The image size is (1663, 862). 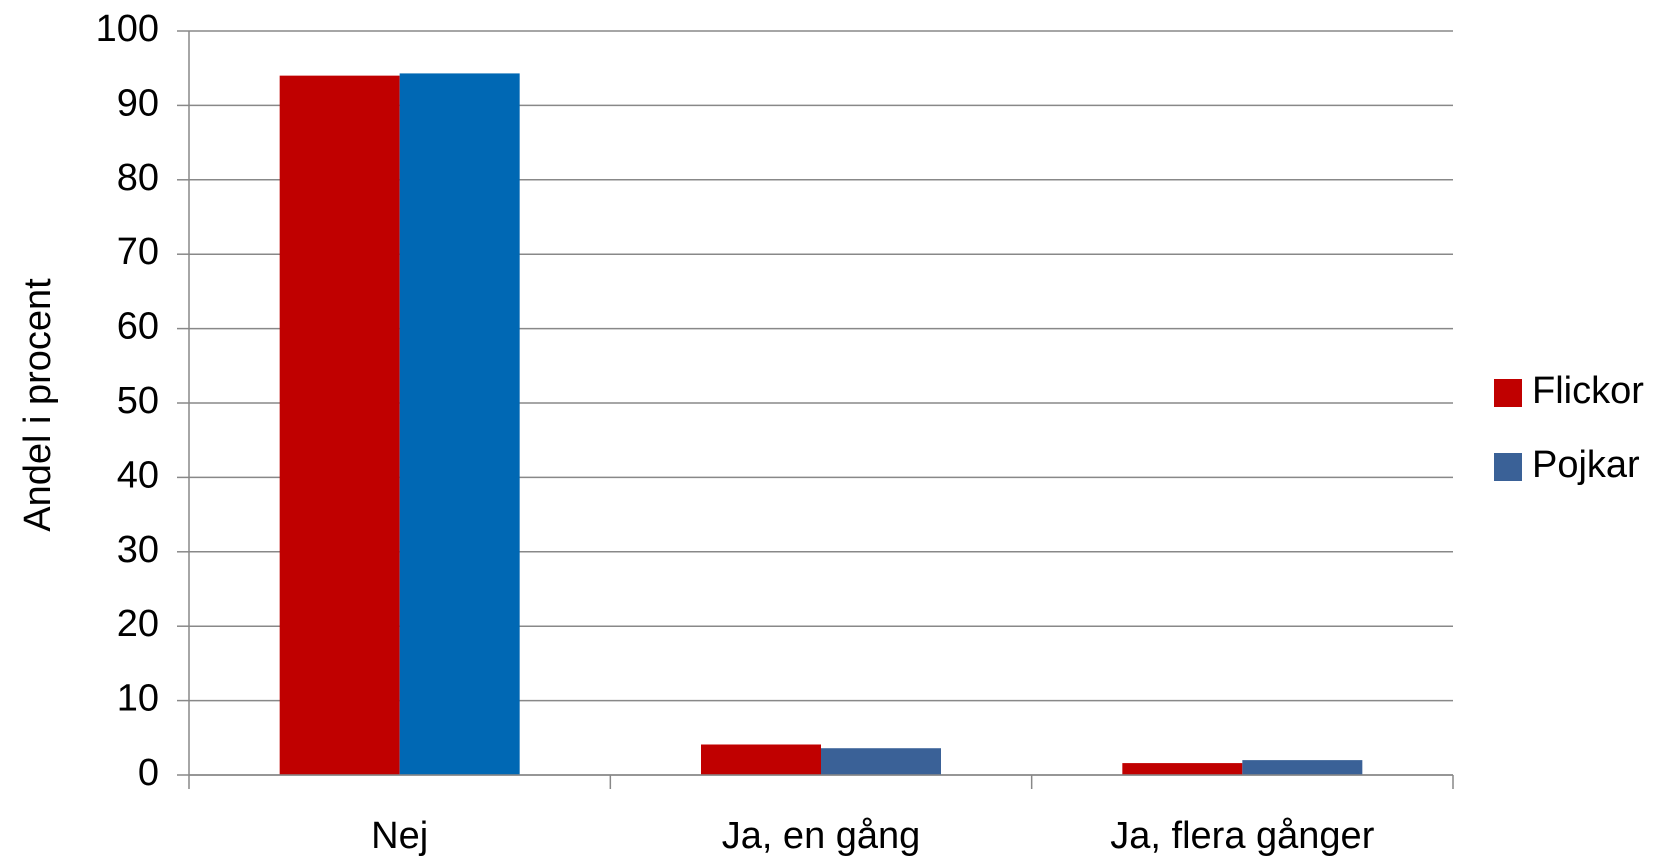 I want to click on x-tick-label: Ja, en gång, so click(x=821, y=836).